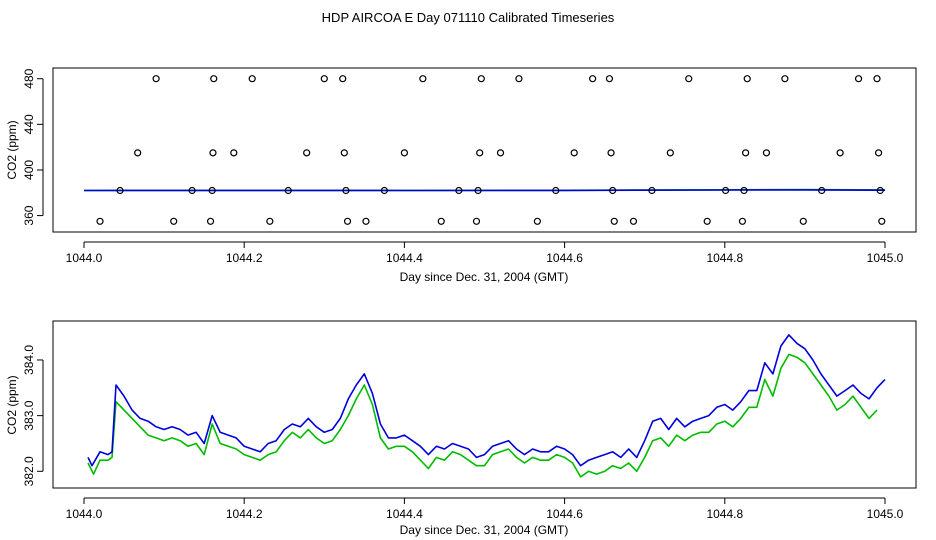 The image size is (936, 540). Describe the element at coordinates (29, 215) in the screenshot. I see `top-plot-y-tick-label: 360` at that location.